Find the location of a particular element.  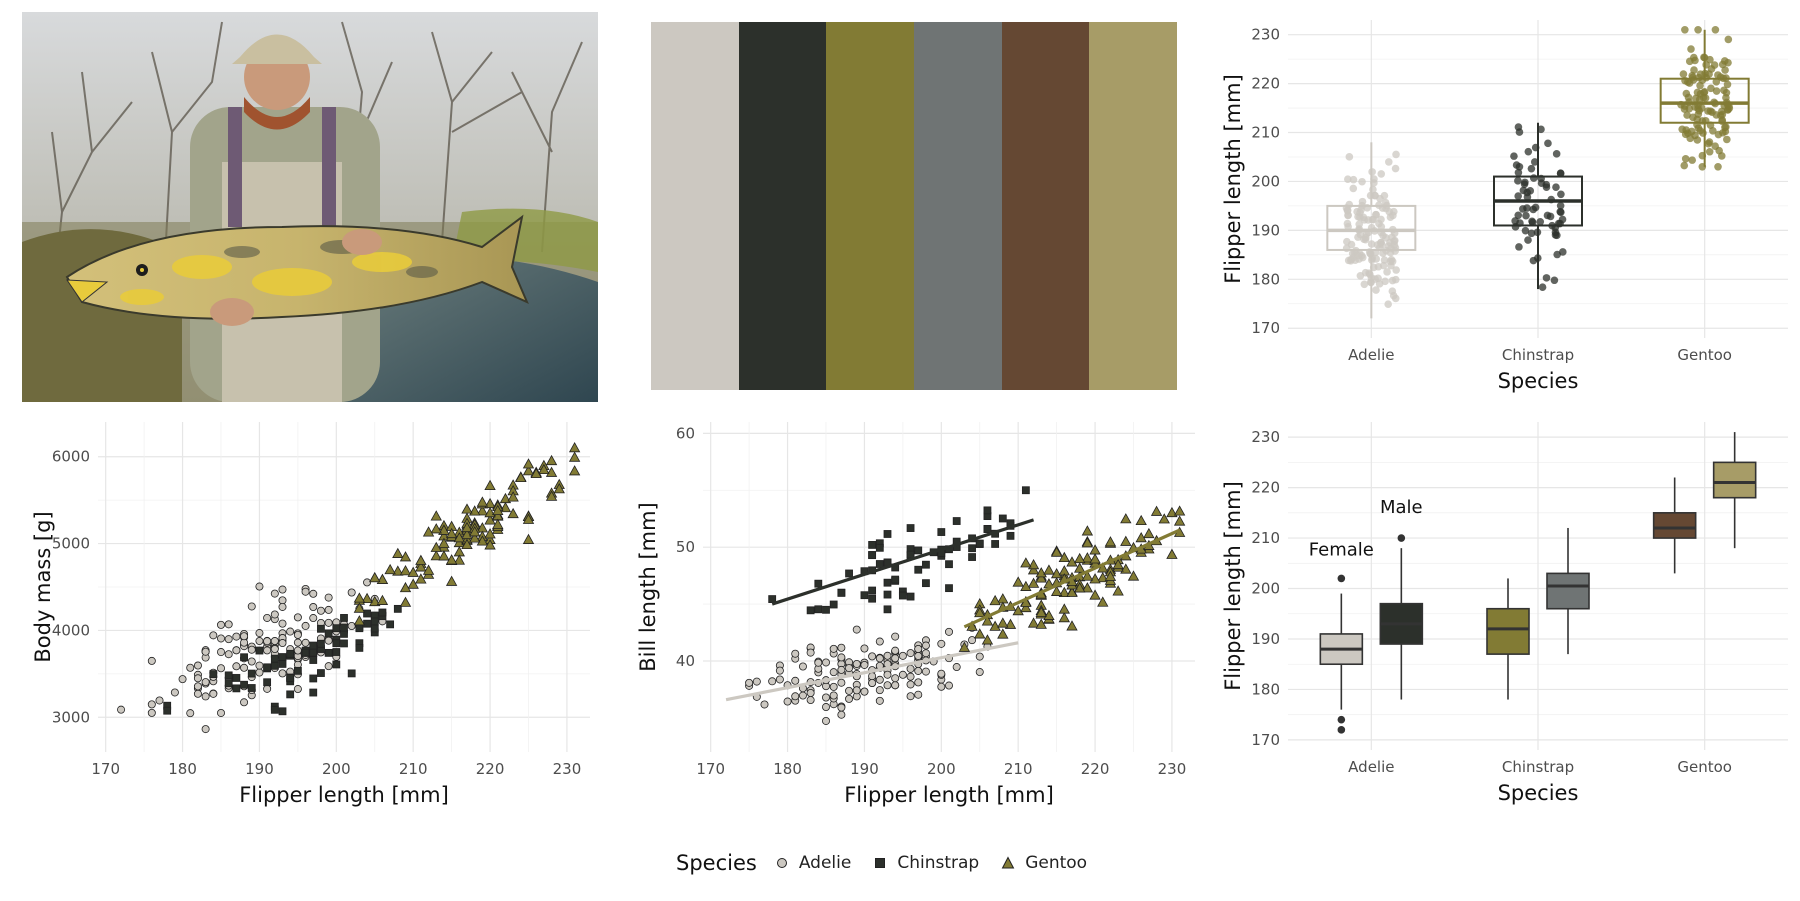

x-tick-label: Adelie is located at coordinates (1371, 355).